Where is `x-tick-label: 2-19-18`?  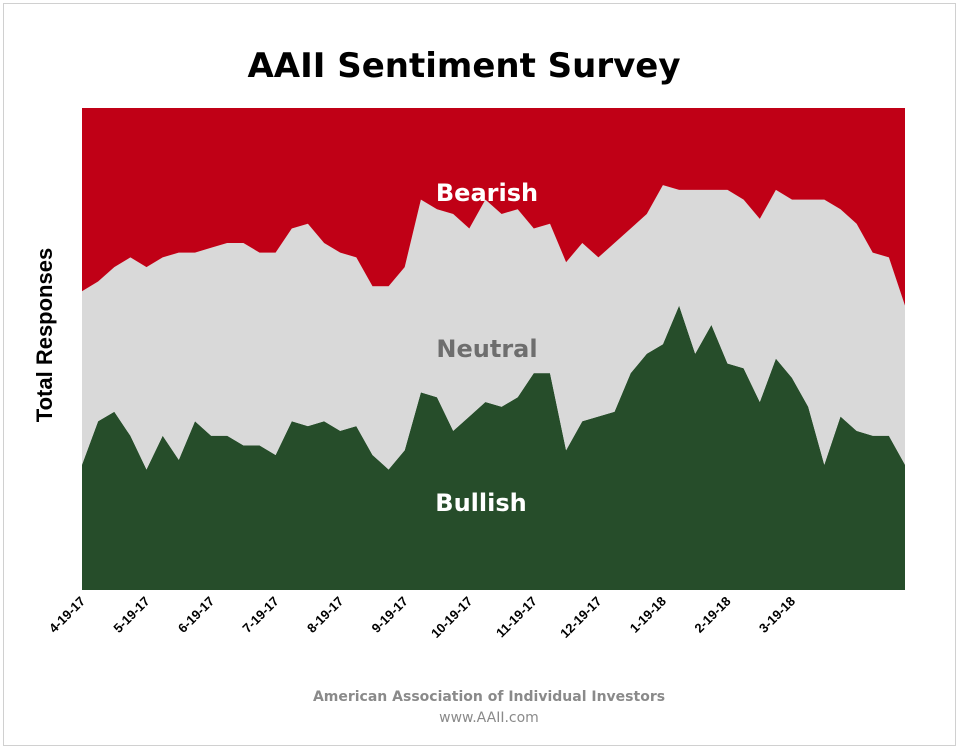 x-tick-label: 2-19-18 is located at coordinates (712, 615).